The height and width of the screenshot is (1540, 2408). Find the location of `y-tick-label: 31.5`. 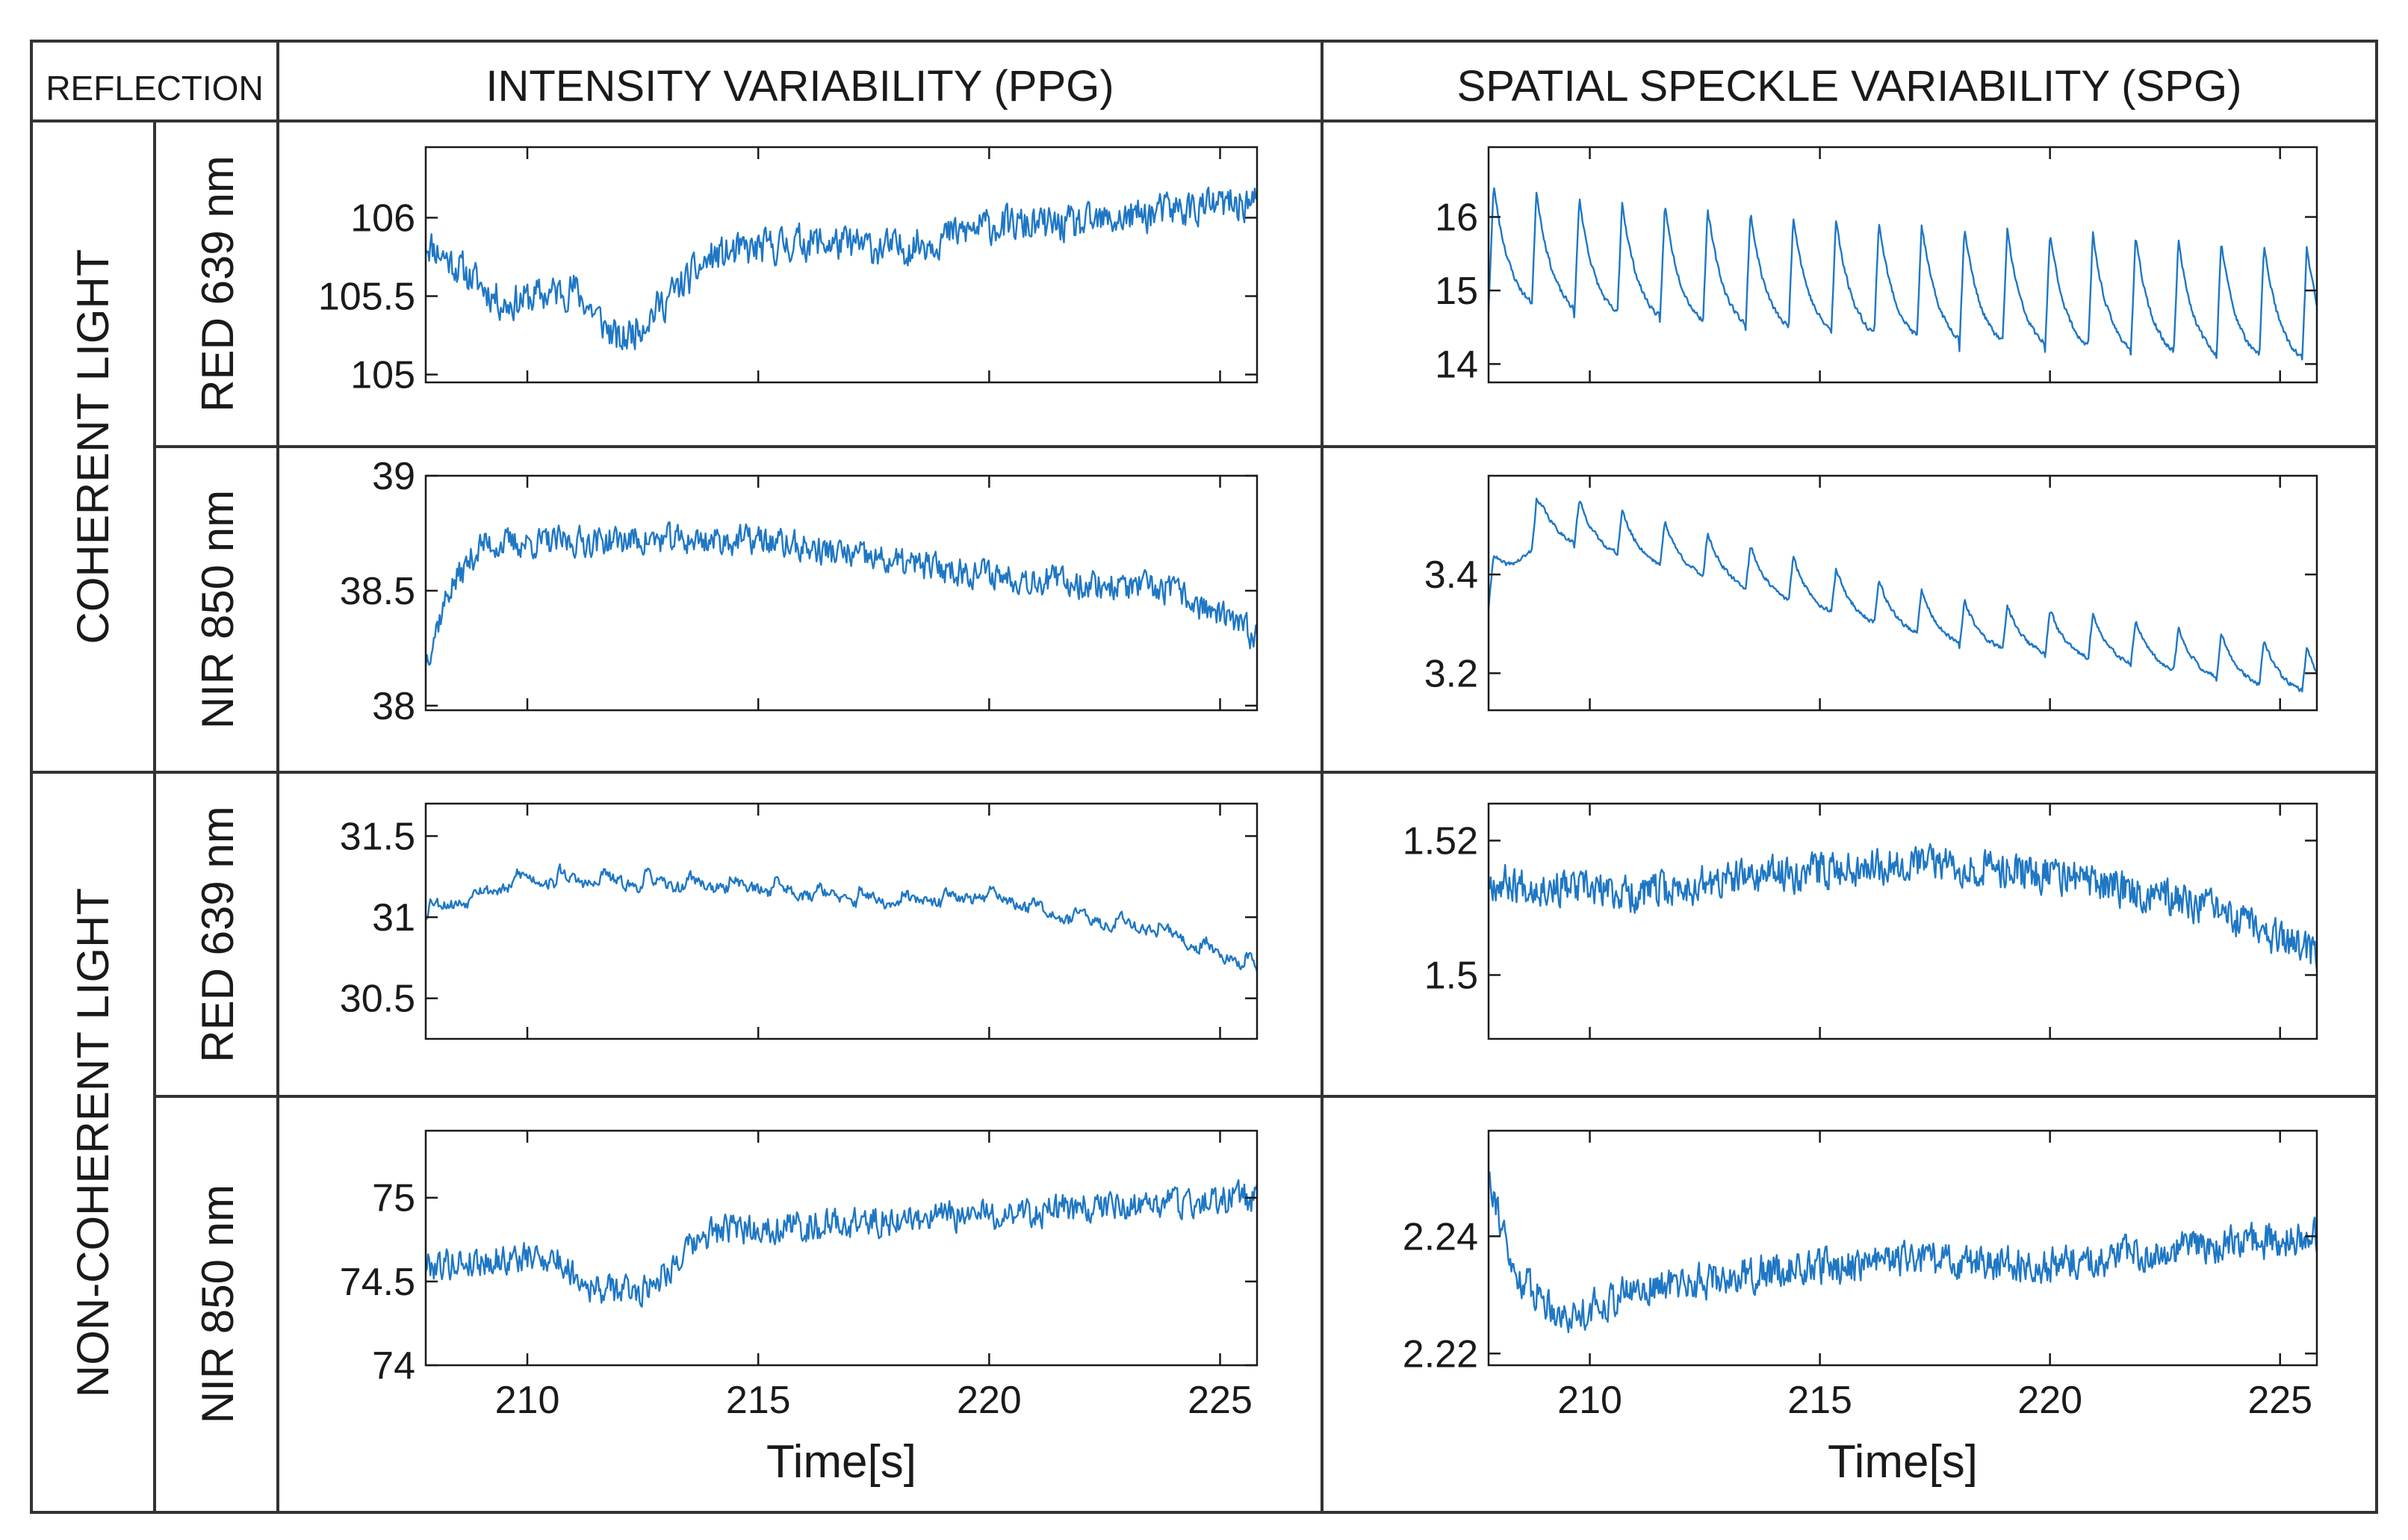

y-tick-label: 31.5 is located at coordinates (378, 836).